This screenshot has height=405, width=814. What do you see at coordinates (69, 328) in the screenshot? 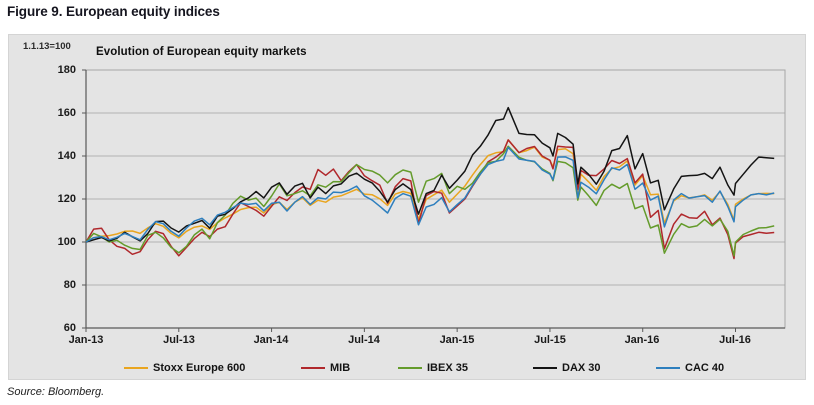
I see `y-tick-label: 60` at bounding box center [69, 328].